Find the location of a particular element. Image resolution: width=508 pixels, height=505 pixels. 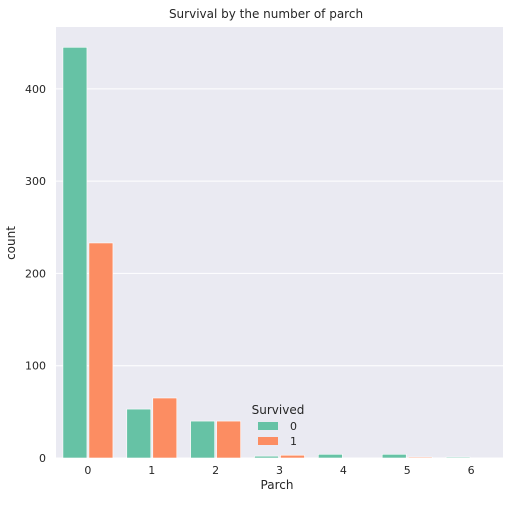

x-tick-label: 1 is located at coordinates (151, 470).